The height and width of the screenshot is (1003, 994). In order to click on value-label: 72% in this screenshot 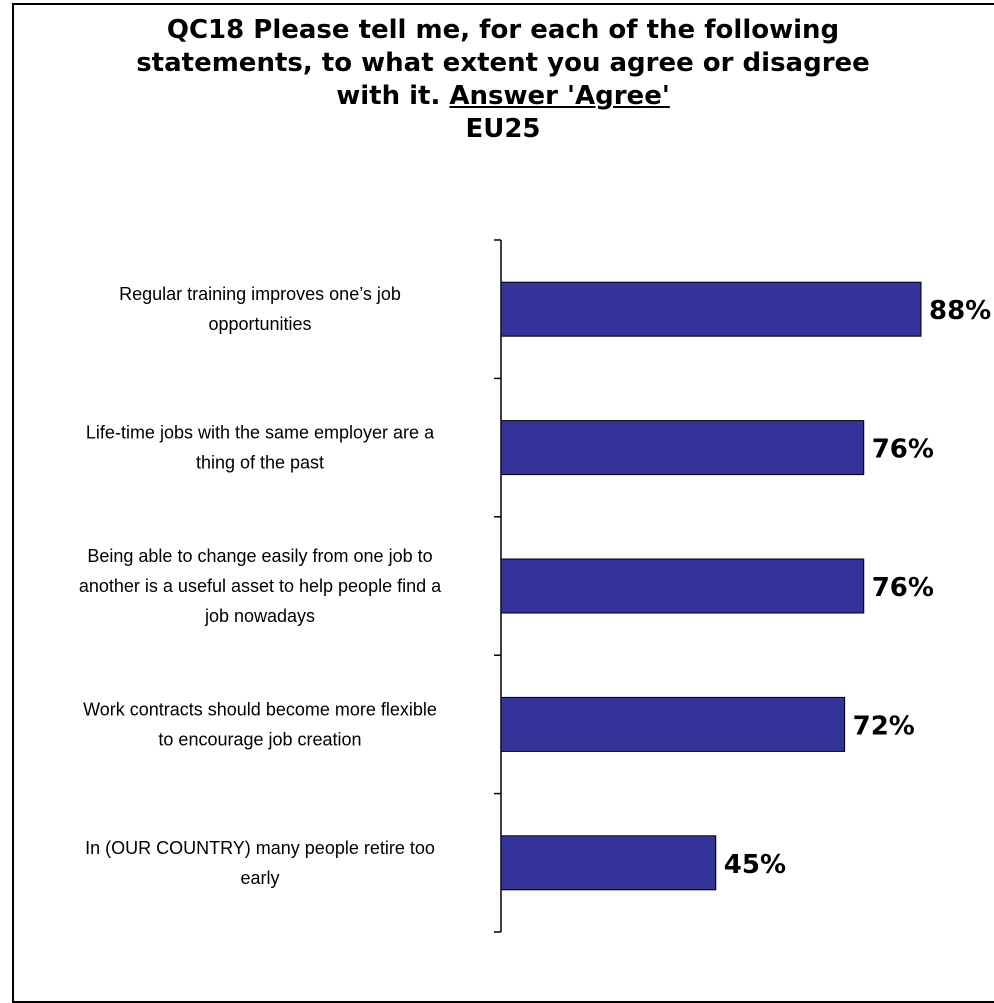, I will do `click(884, 726)`.